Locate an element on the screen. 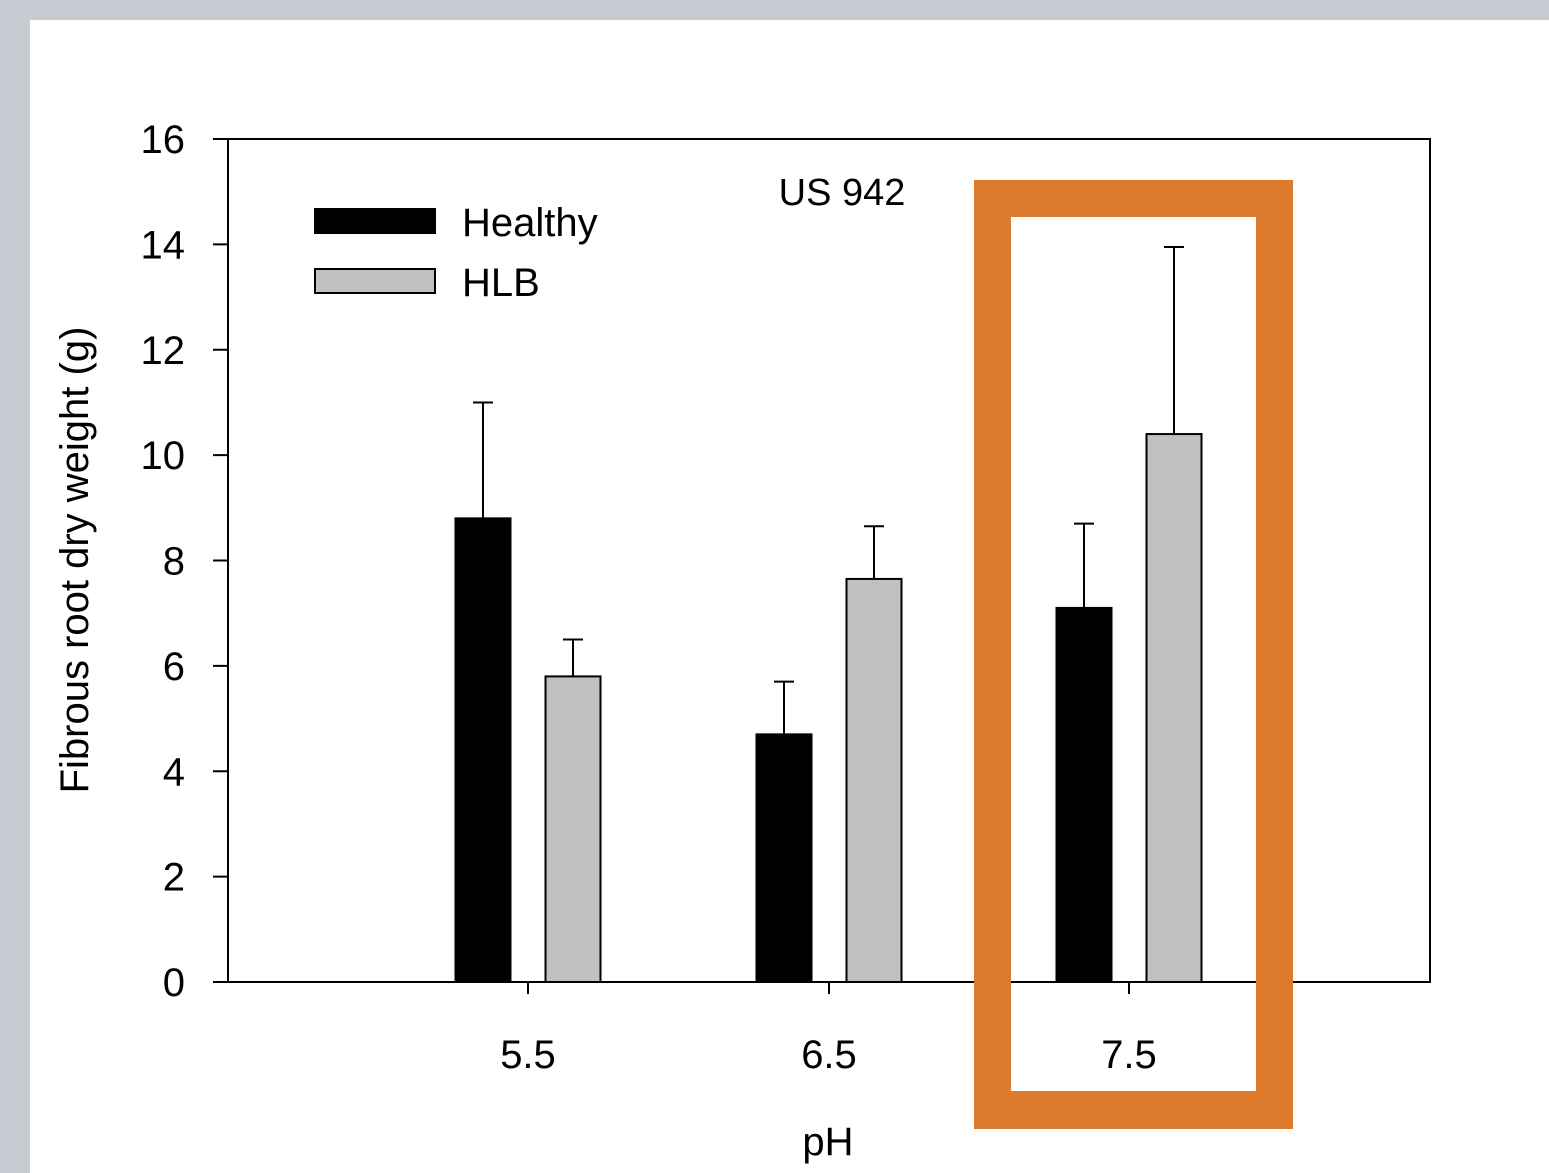  x-tick-label-1: 6.5 is located at coordinates (829, 1055).